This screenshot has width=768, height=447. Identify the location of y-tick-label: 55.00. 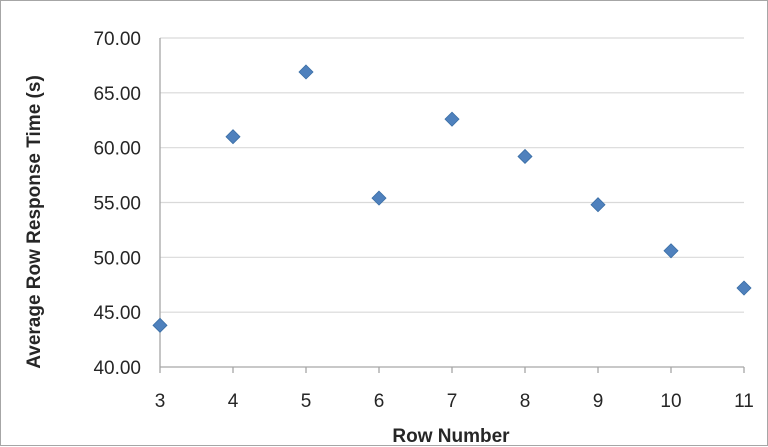
(117, 204).